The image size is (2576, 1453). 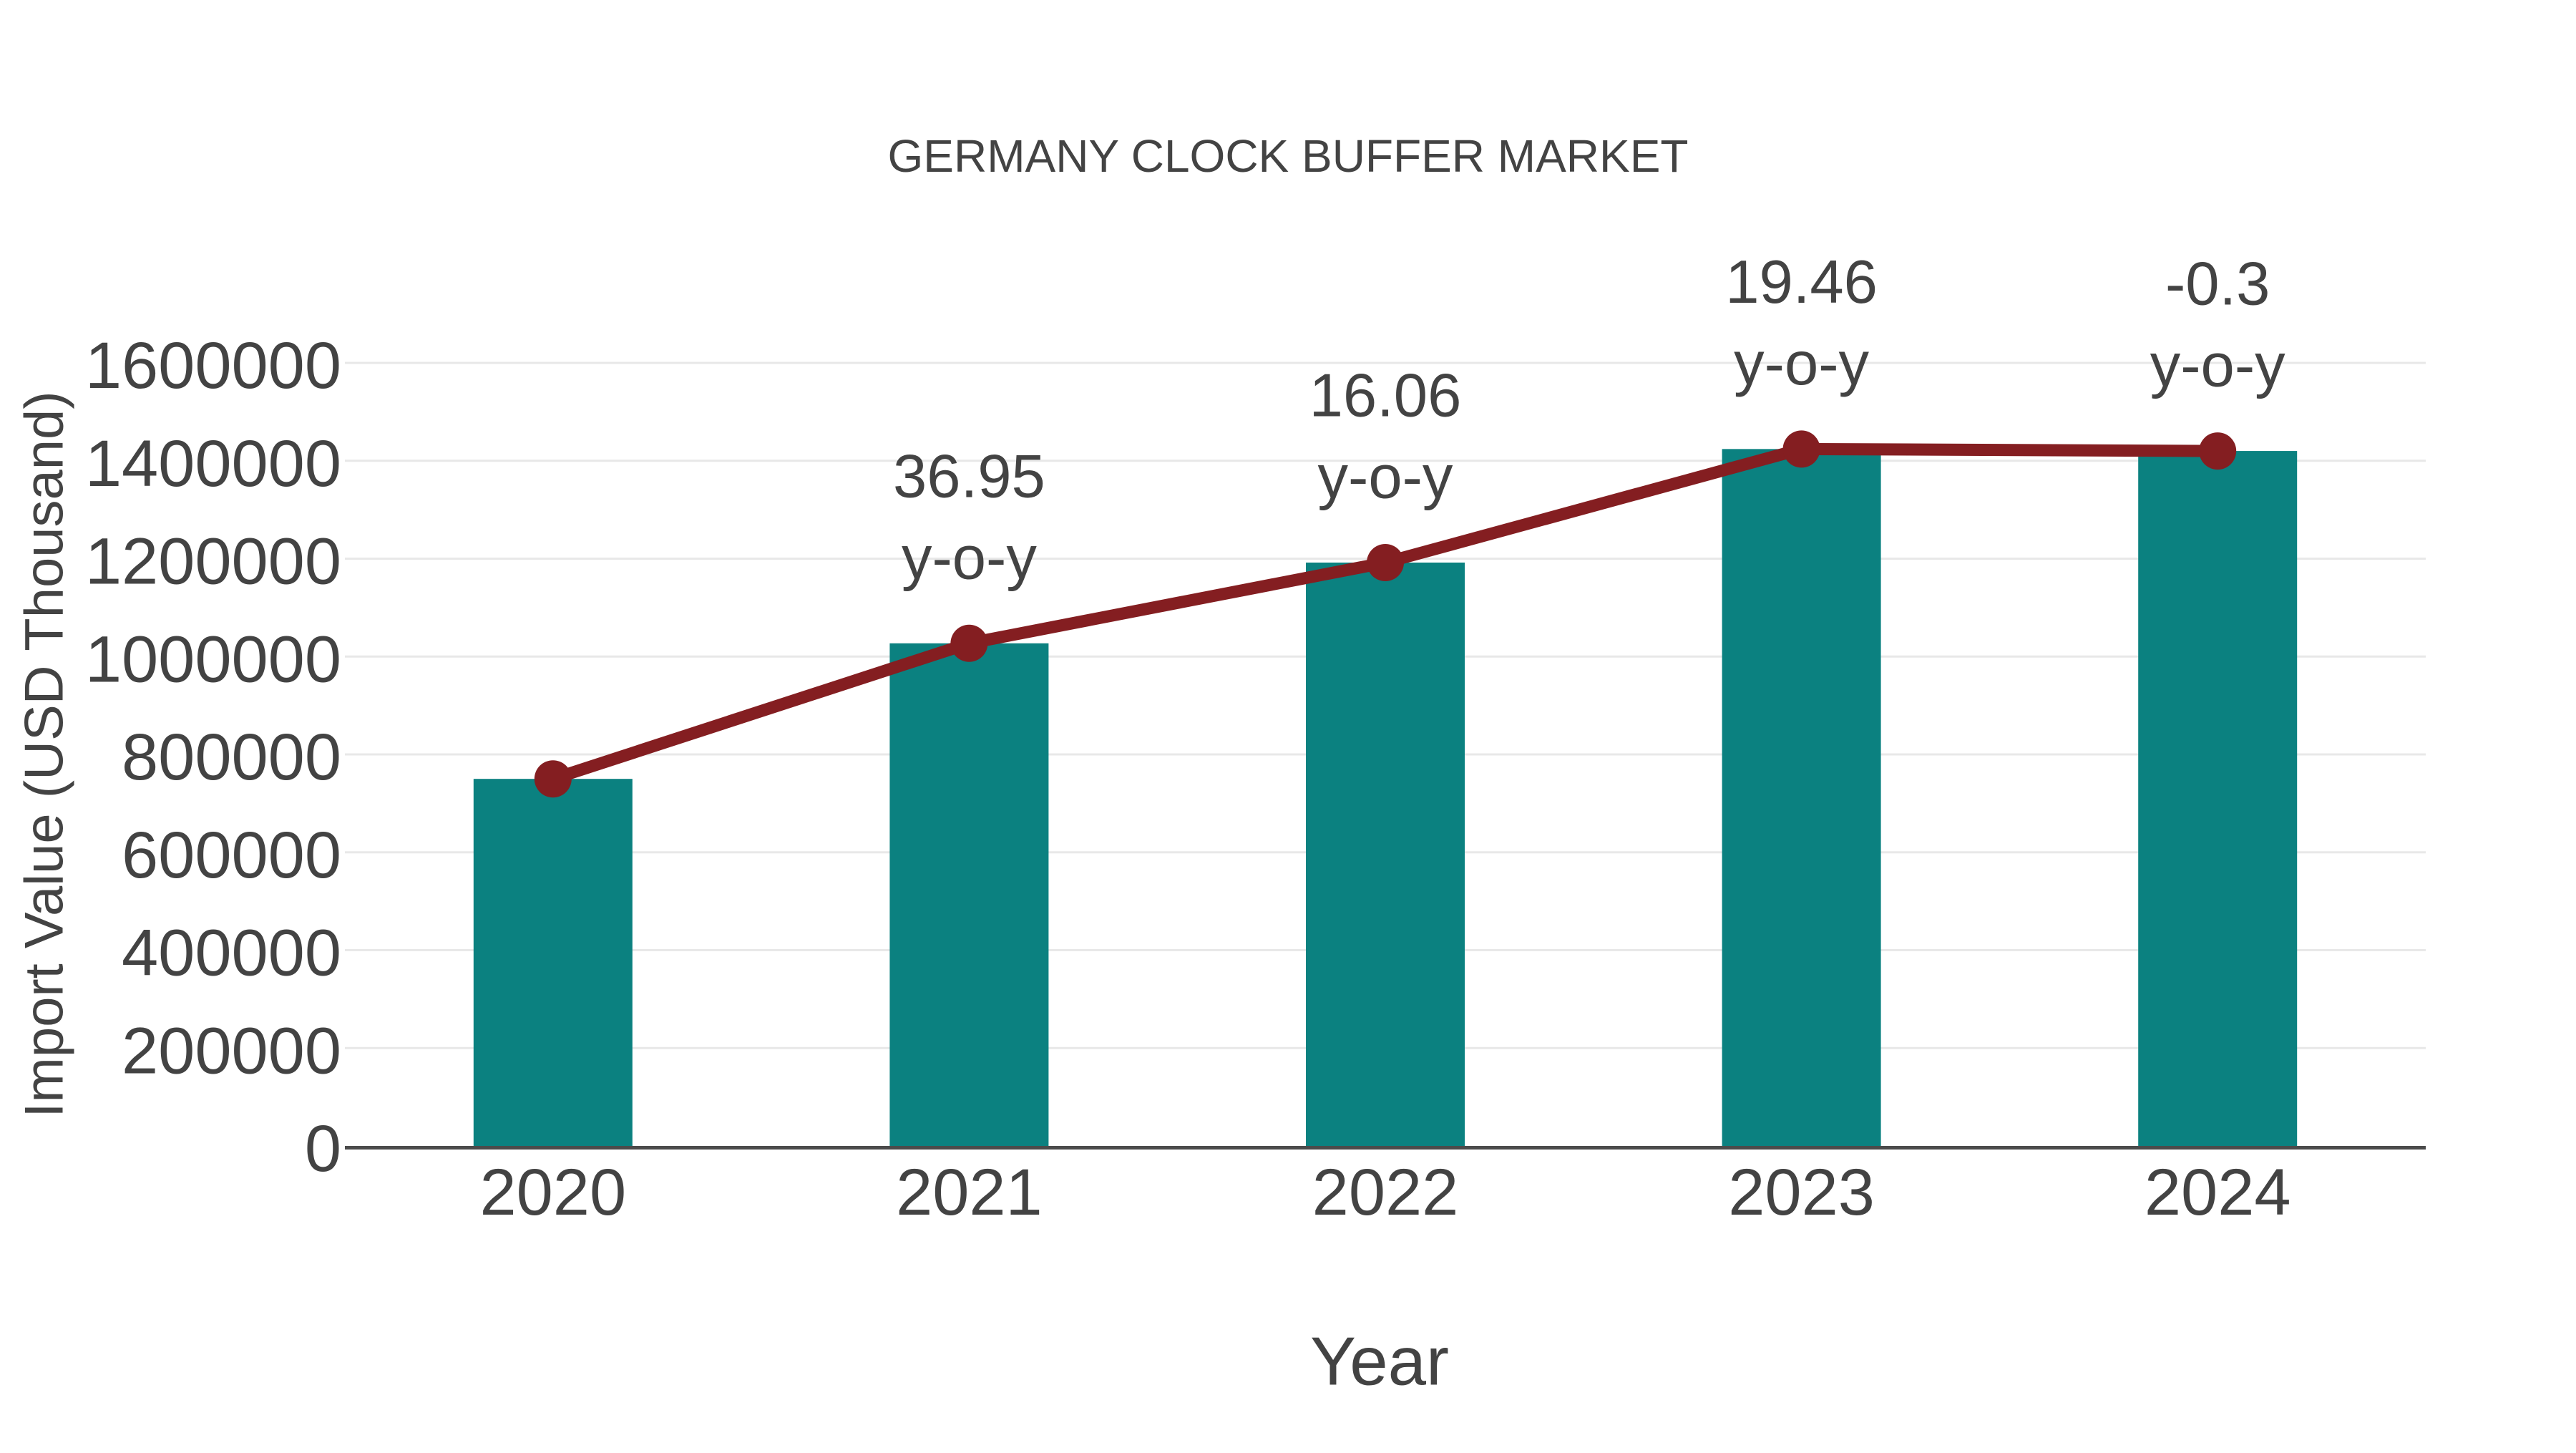 I want to click on bar-2022, so click(x=1385, y=854).